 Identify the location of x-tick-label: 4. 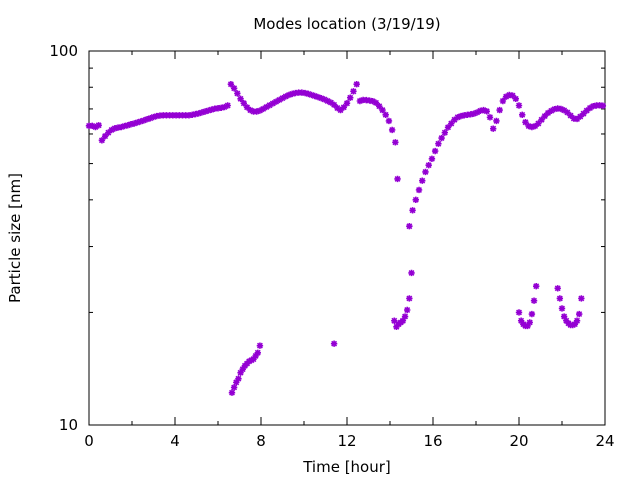
(175, 441).